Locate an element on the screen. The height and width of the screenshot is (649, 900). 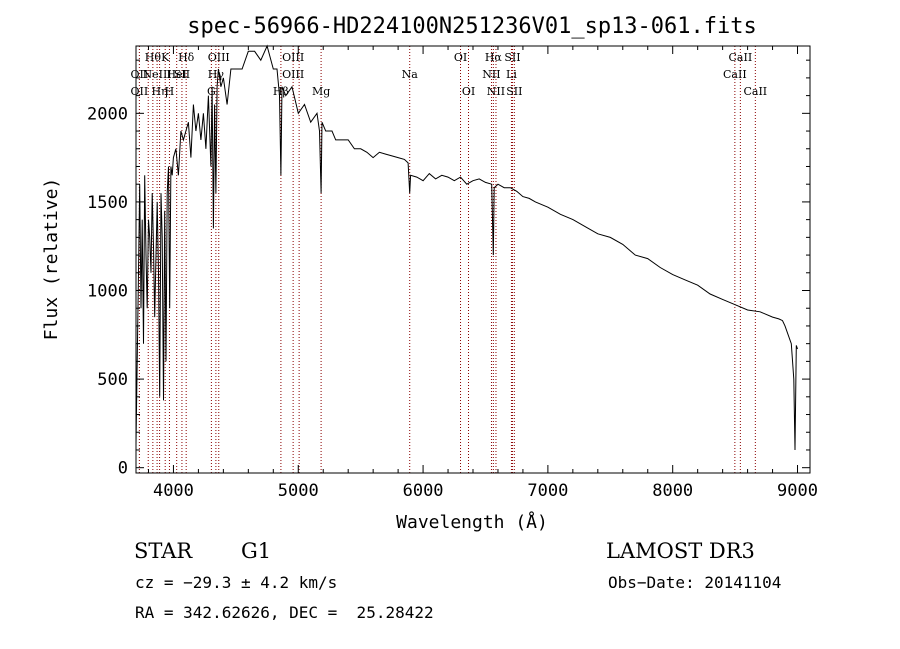
x-tick-label: 5000 is located at coordinates (298, 491).